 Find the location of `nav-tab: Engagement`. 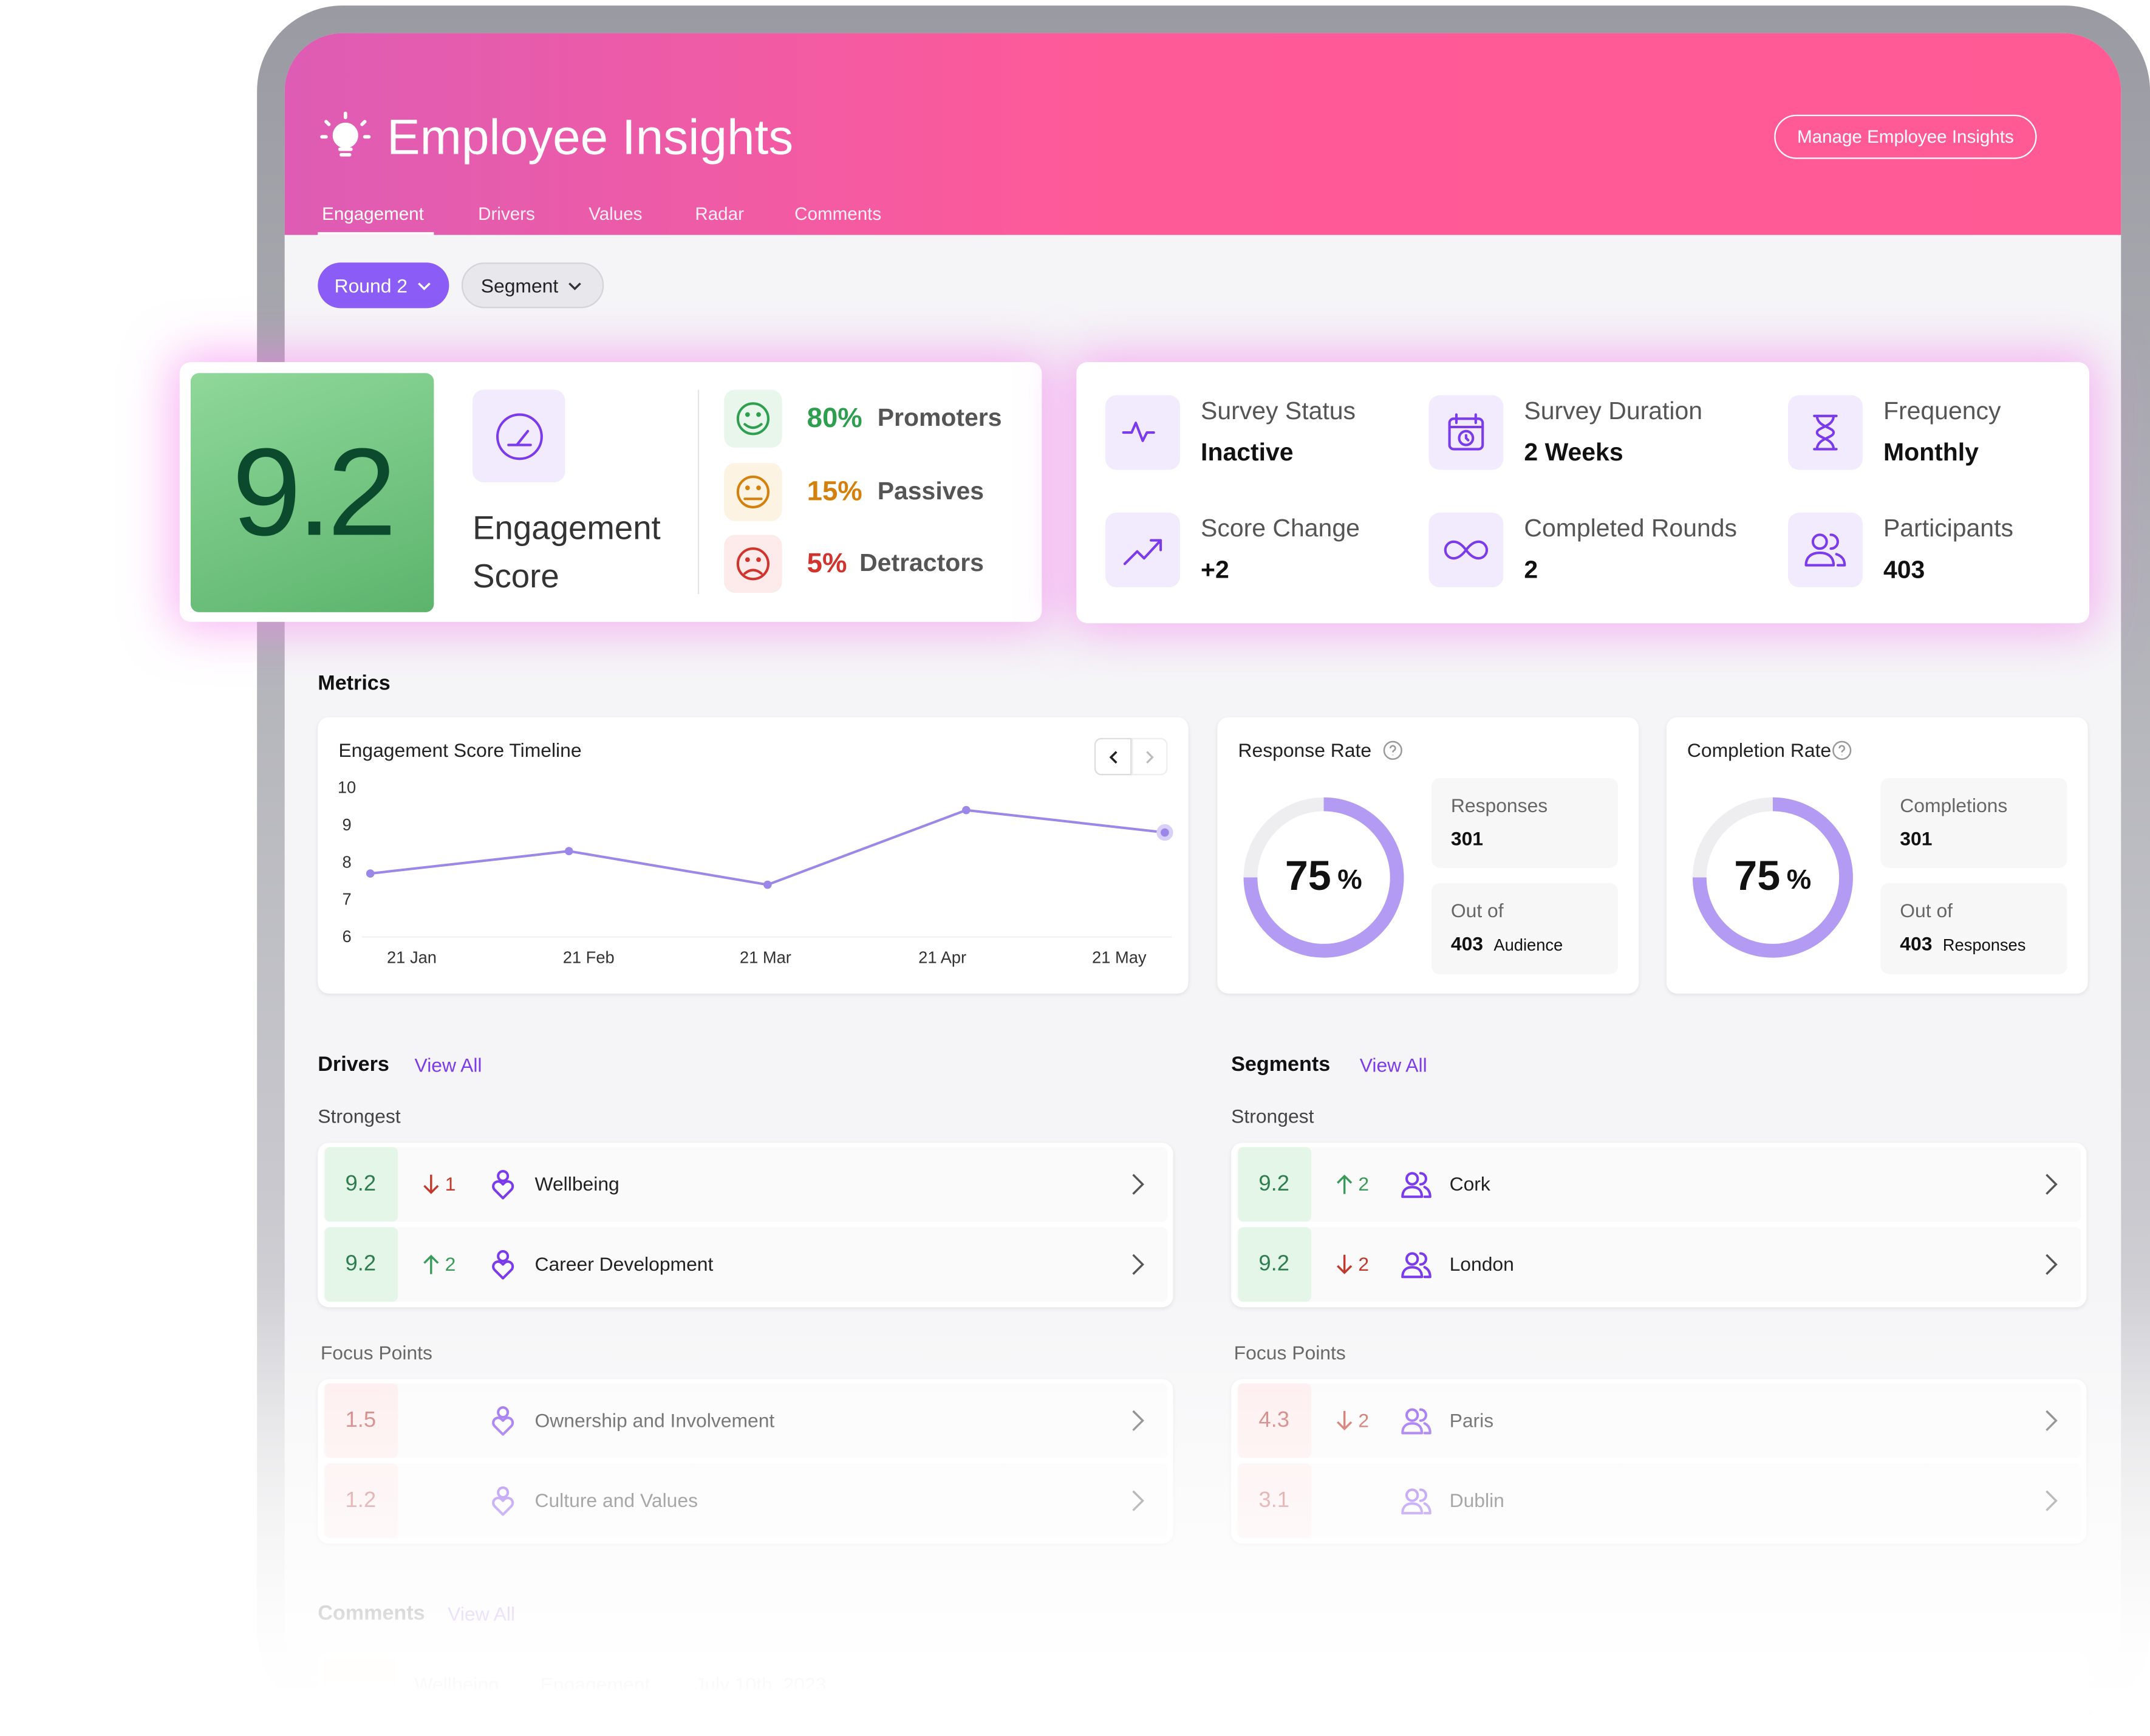

nav-tab: Engagement is located at coordinates (373, 214).